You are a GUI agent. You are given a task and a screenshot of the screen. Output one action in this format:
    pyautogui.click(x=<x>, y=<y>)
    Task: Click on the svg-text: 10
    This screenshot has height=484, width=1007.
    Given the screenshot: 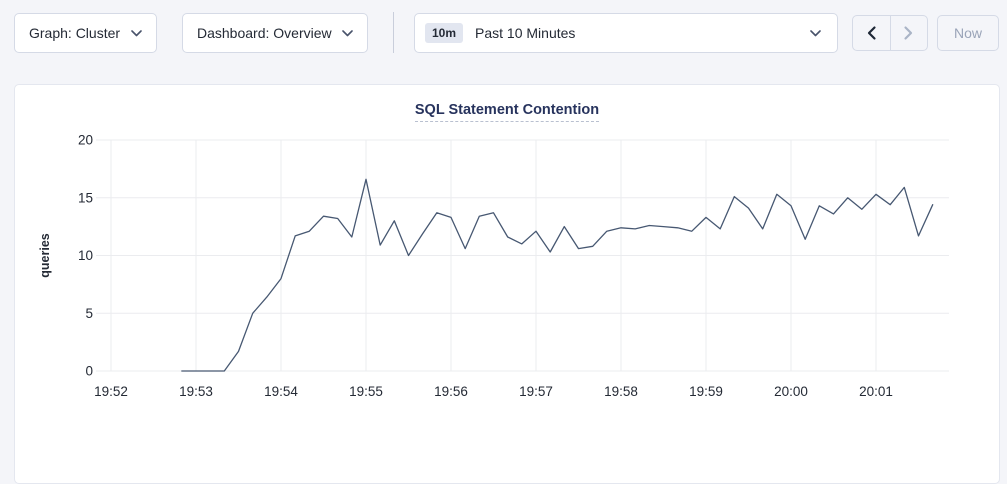 What is the action you would take?
    pyautogui.click(x=85, y=255)
    